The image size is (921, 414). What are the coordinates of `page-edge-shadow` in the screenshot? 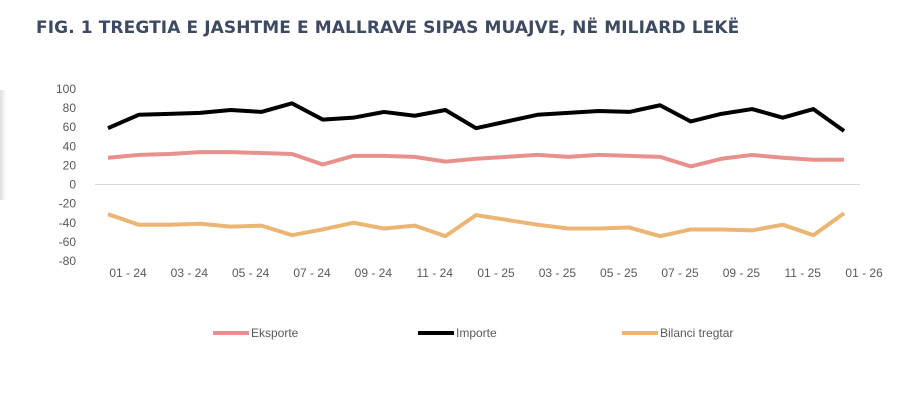 It's located at (3, 145).